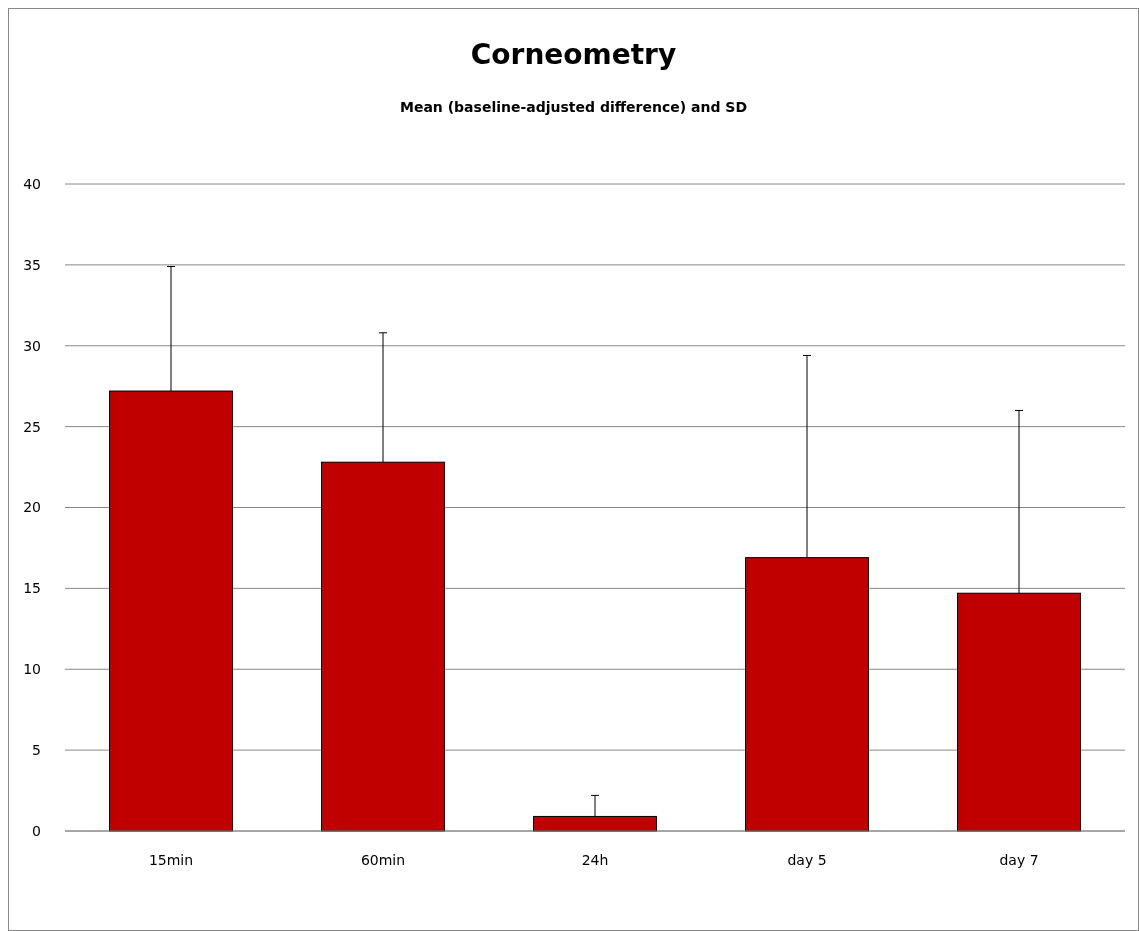  Describe the element at coordinates (32, 345) in the screenshot. I see `y-tick-label: 30` at that location.